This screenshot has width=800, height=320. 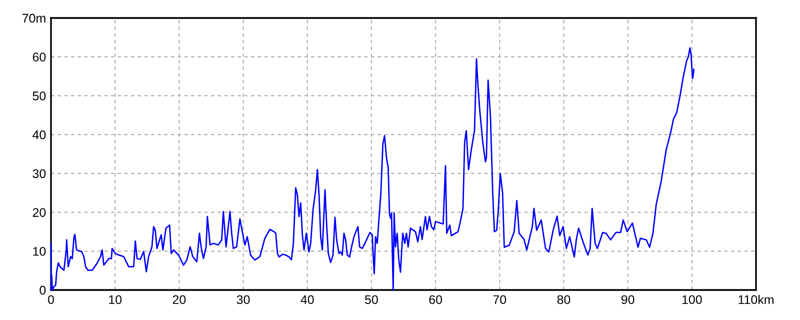 What do you see at coordinates (563, 299) in the screenshot?
I see `x-tick-label: 80` at bounding box center [563, 299].